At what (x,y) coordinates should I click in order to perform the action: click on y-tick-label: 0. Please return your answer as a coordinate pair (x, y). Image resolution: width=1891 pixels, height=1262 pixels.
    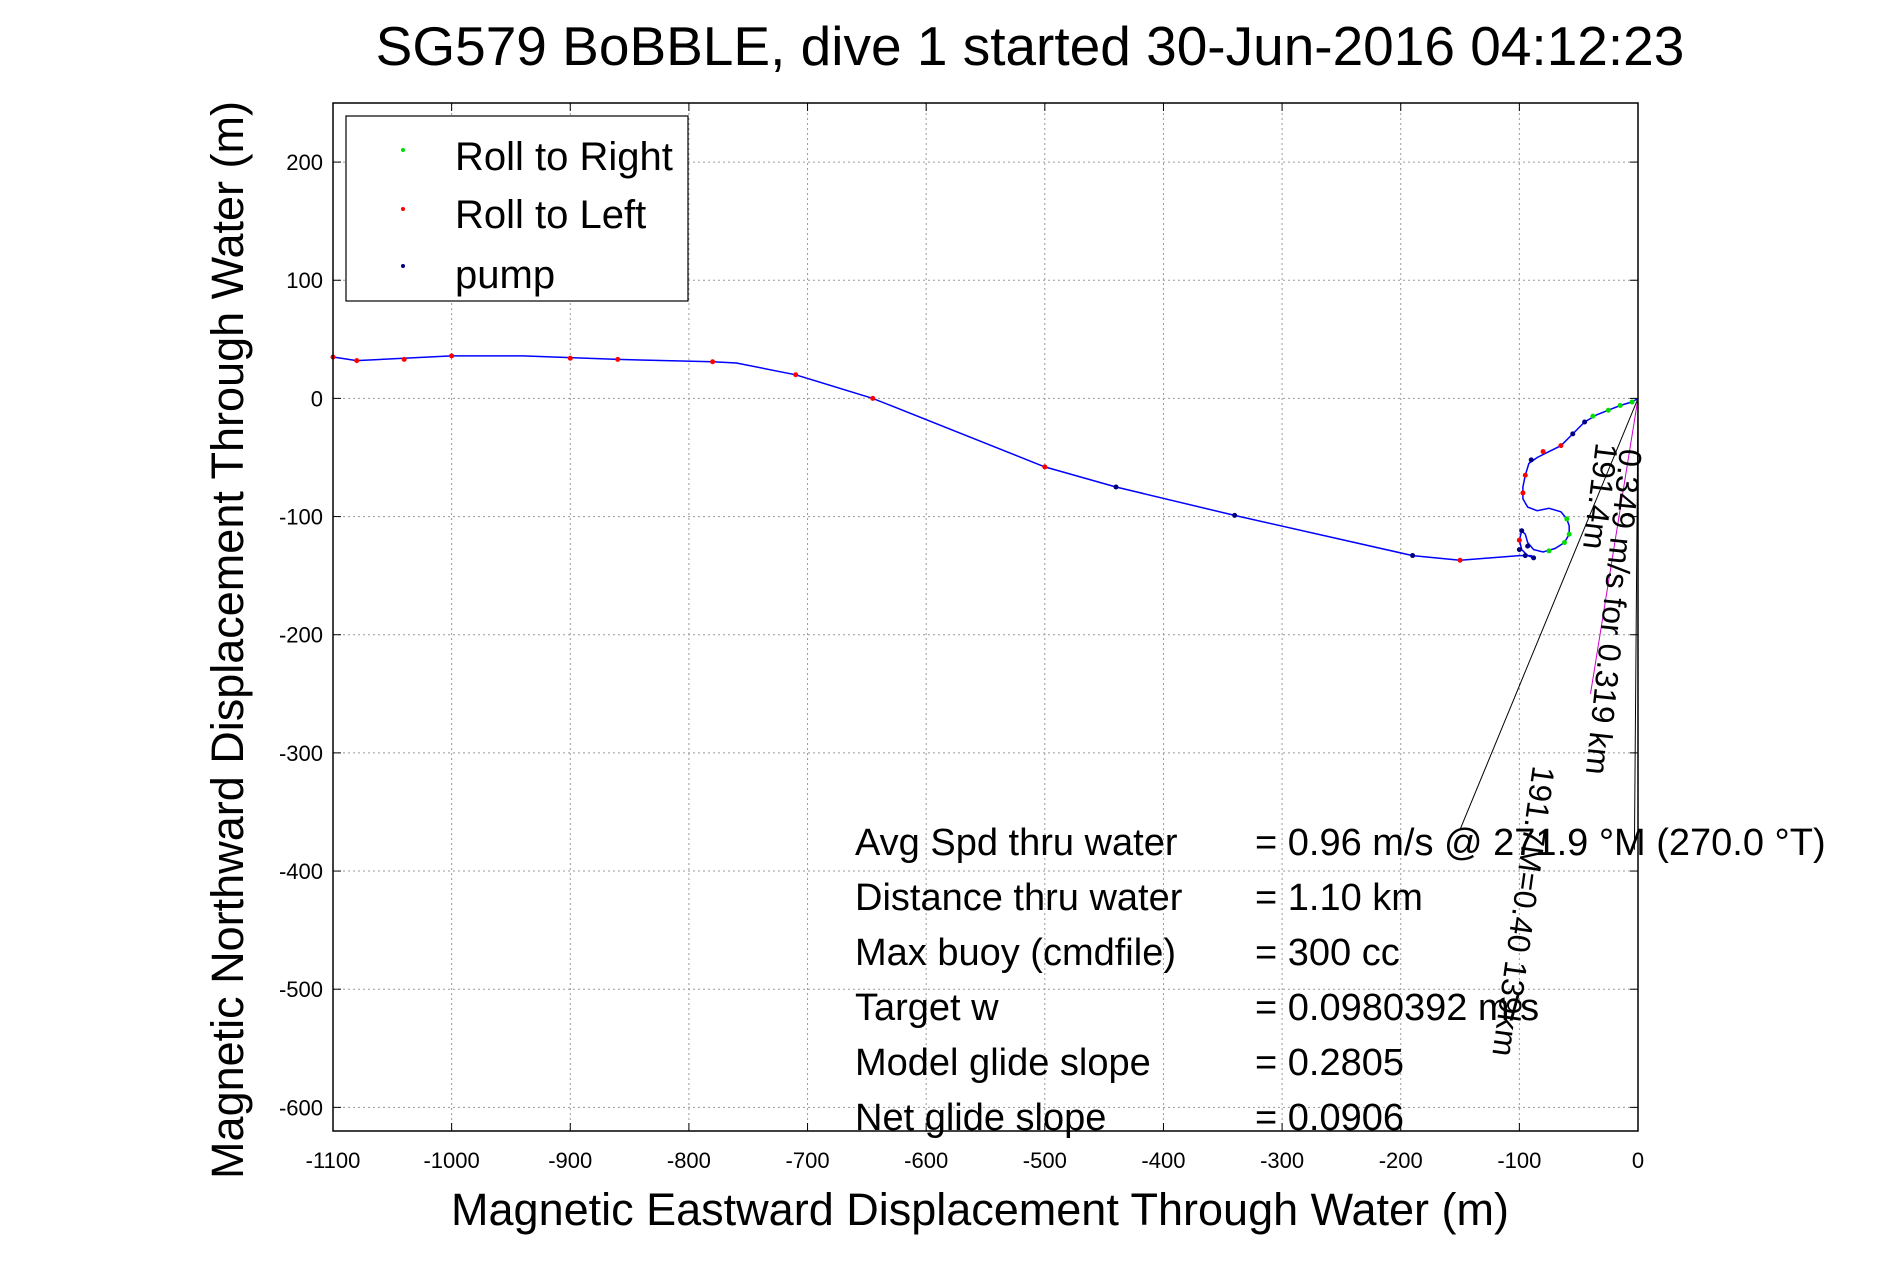
    Looking at the image, I should click on (317, 398).